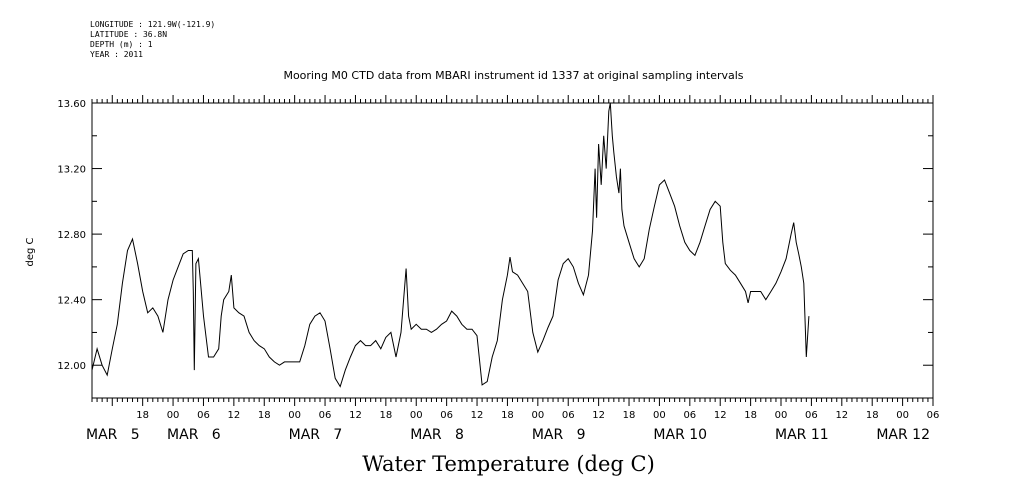 The image size is (1009, 504). What do you see at coordinates (71, 104) in the screenshot?
I see `y-tick-label: 13.60` at bounding box center [71, 104].